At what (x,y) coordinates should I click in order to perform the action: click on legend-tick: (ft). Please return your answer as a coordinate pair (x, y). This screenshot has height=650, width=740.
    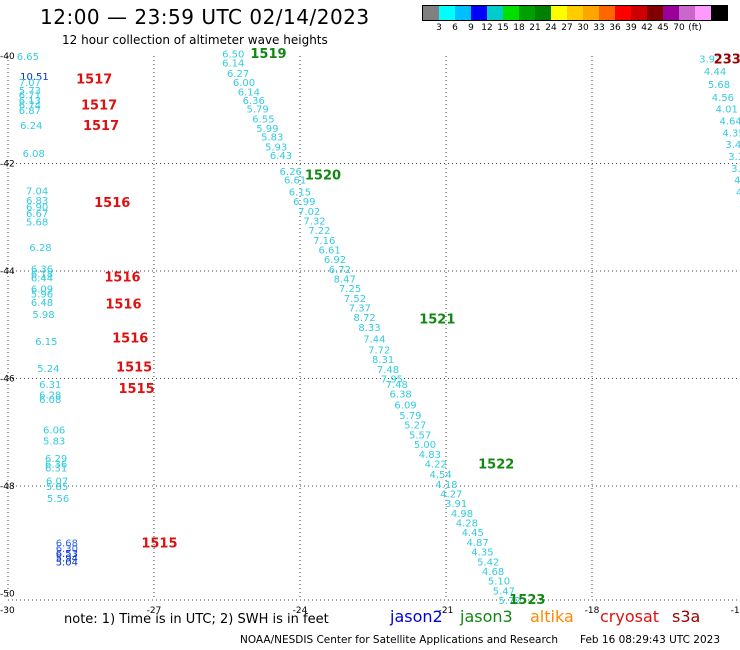
    Looking at the image, I should click on (695, 28).